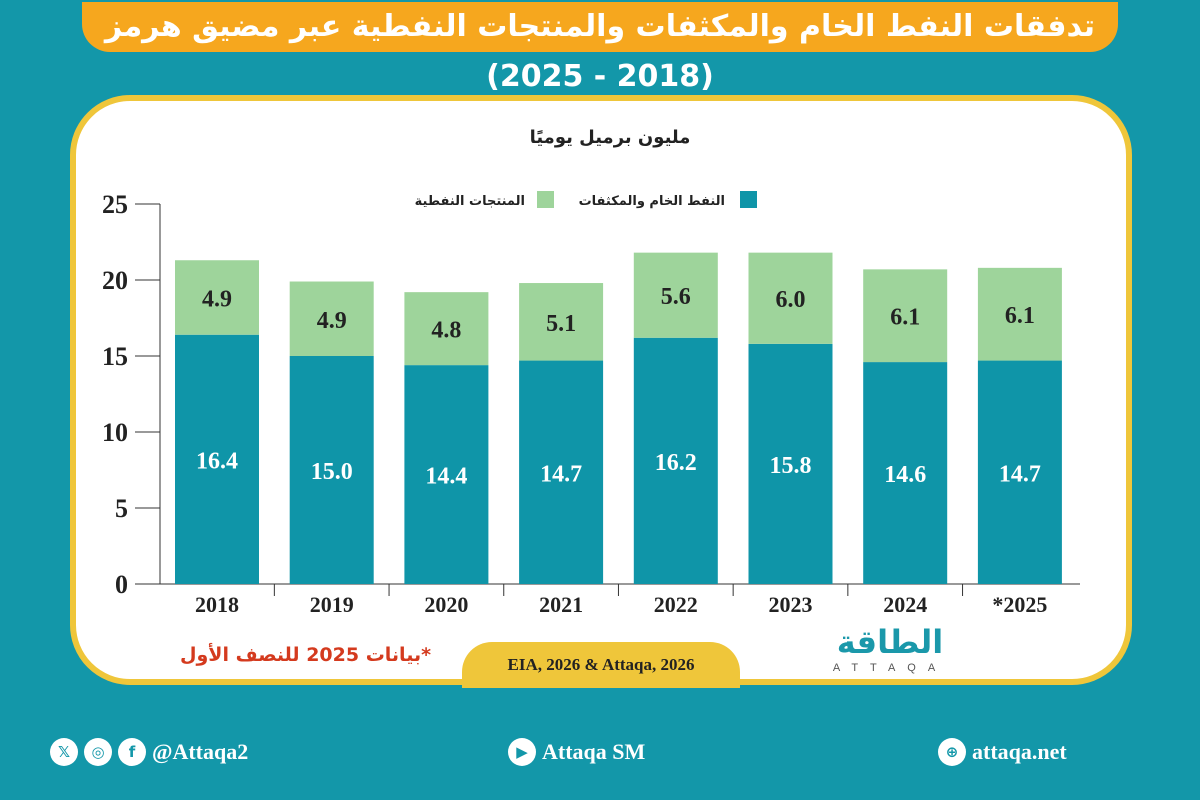  I want to click on bar-crude-2018, so click(217, 459).